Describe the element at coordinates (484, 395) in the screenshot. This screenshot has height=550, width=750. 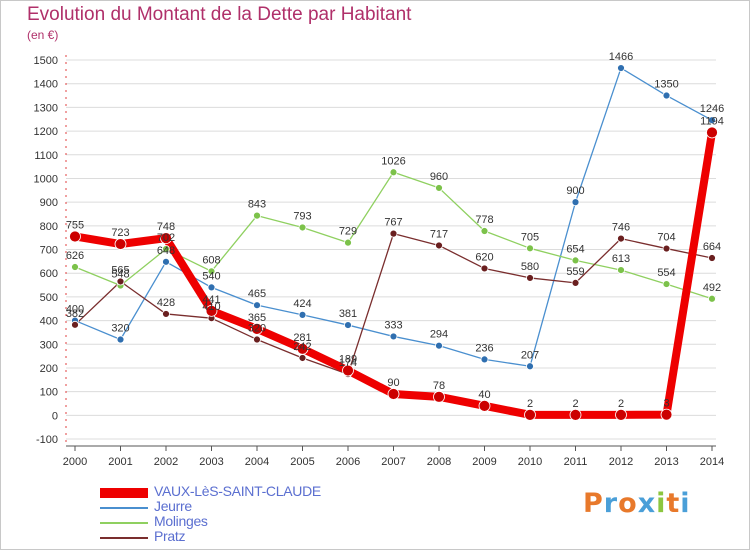
I see `data-label: 40` at that location.